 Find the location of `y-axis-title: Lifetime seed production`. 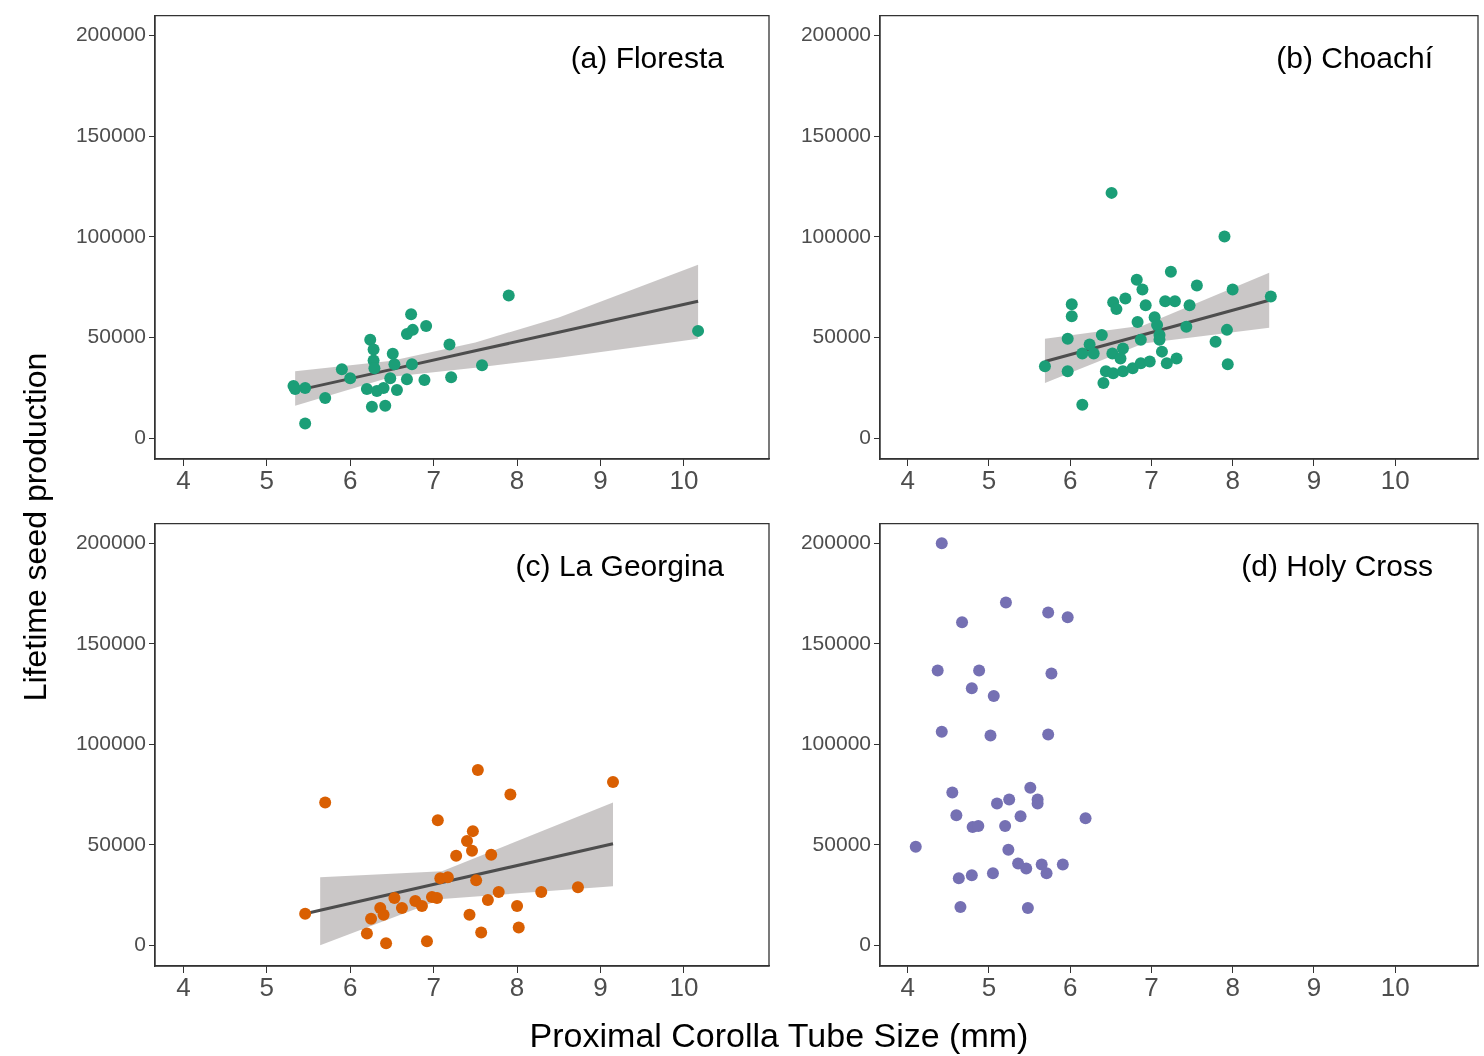

y-axis-title: Lifetime seed production is located at coordinates (35, 527).